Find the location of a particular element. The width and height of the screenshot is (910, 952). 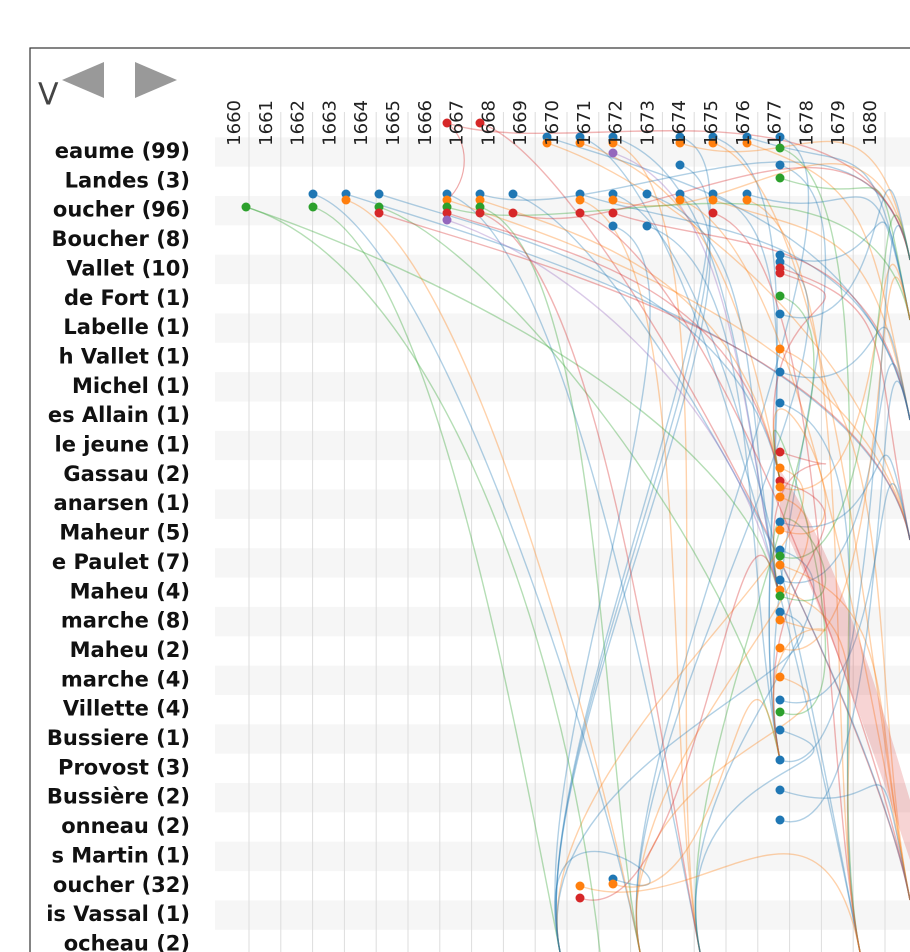

row-label: Michel (1) is located at coordinates (131, 386).